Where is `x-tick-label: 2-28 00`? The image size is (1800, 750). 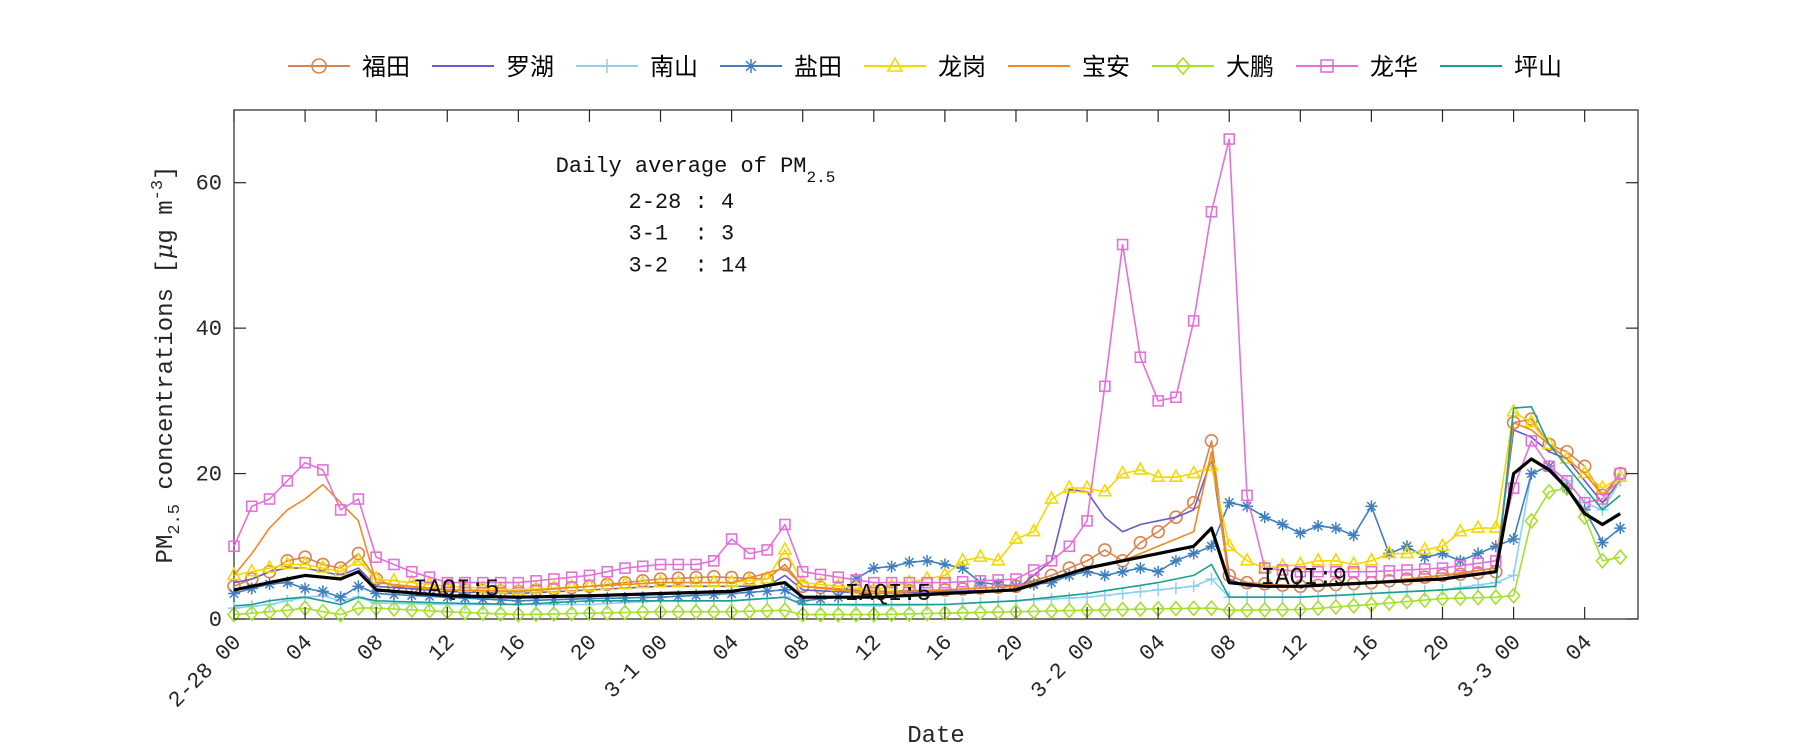
x-tick-label: 2-28 00 is located at coordinates (205, 671).